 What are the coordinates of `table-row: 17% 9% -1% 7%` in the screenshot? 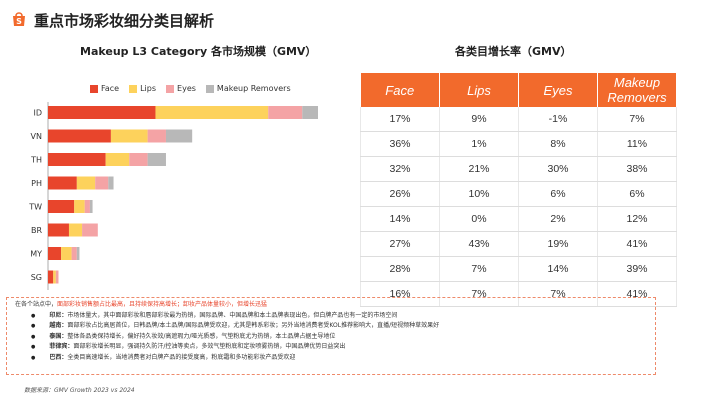 It's located at (518, 119).